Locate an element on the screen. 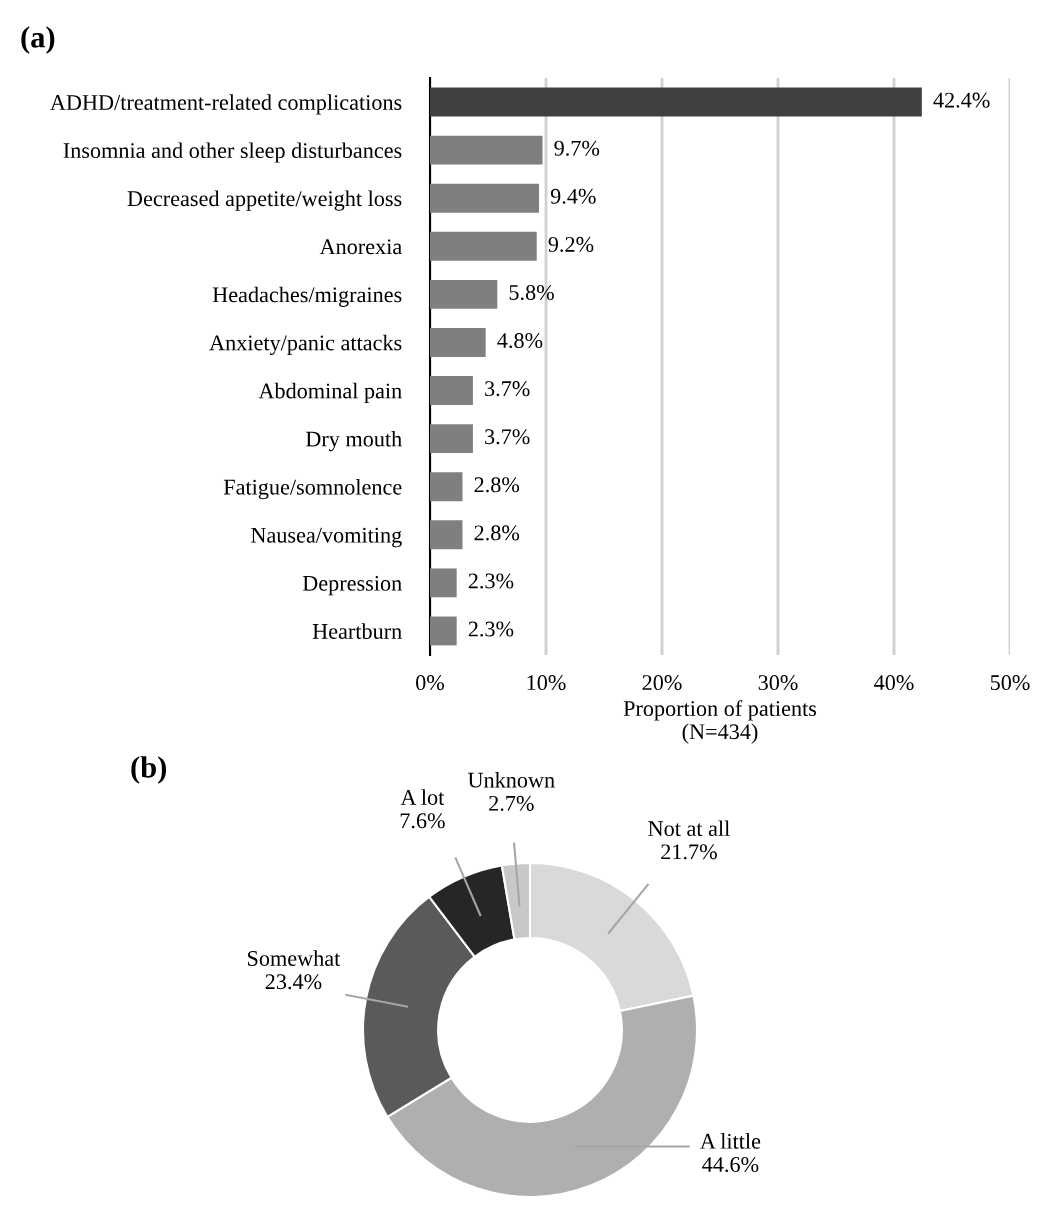  data-label: 42.4% is located at coordinates (961, 100).